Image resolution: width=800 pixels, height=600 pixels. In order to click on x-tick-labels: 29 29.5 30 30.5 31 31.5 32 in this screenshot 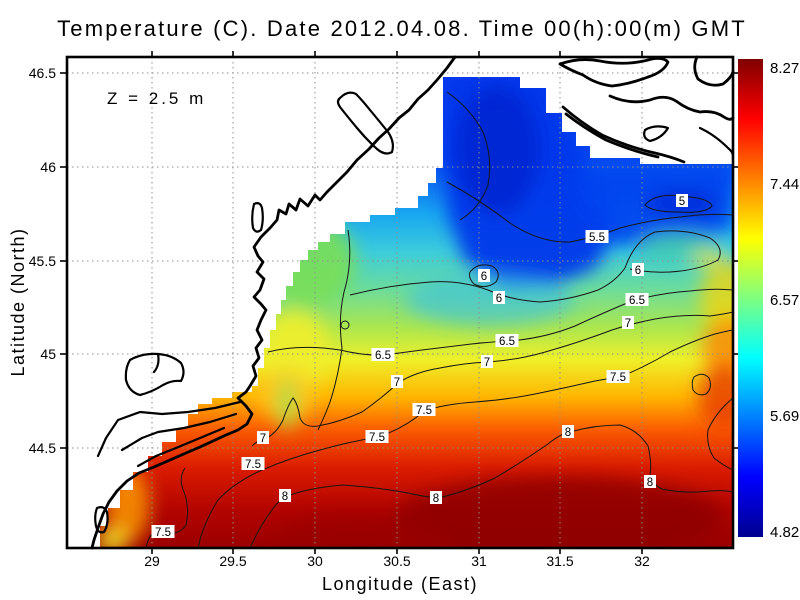, I will do `click(397, 561)`.